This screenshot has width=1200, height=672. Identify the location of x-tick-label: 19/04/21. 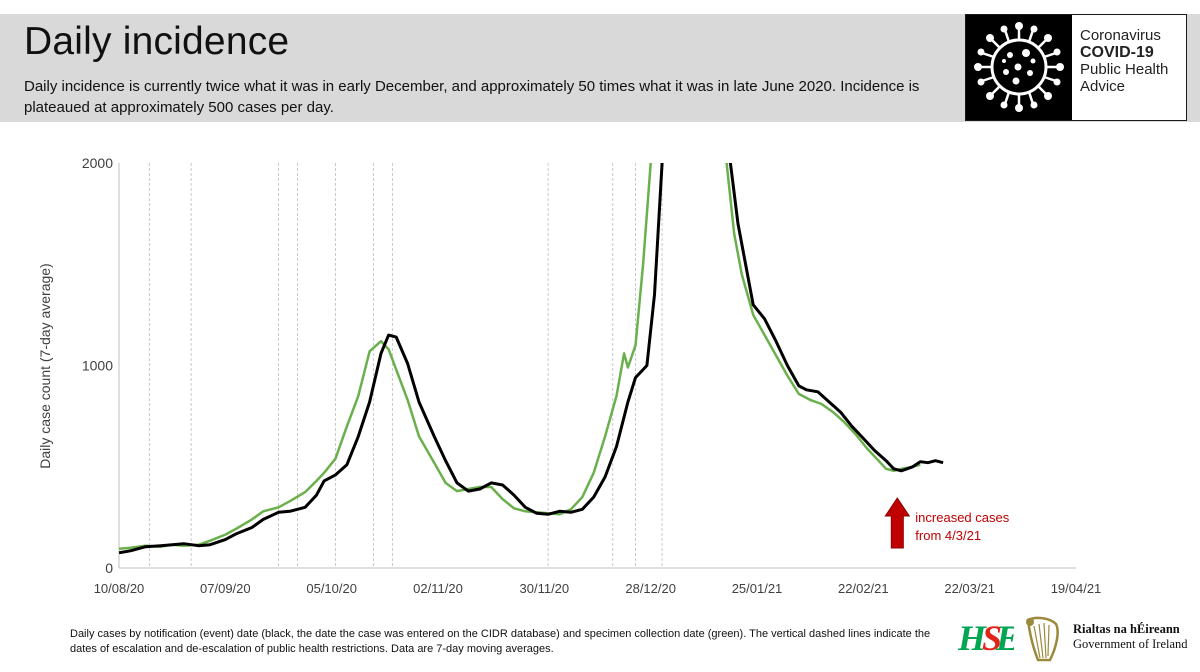
(1076, 588).